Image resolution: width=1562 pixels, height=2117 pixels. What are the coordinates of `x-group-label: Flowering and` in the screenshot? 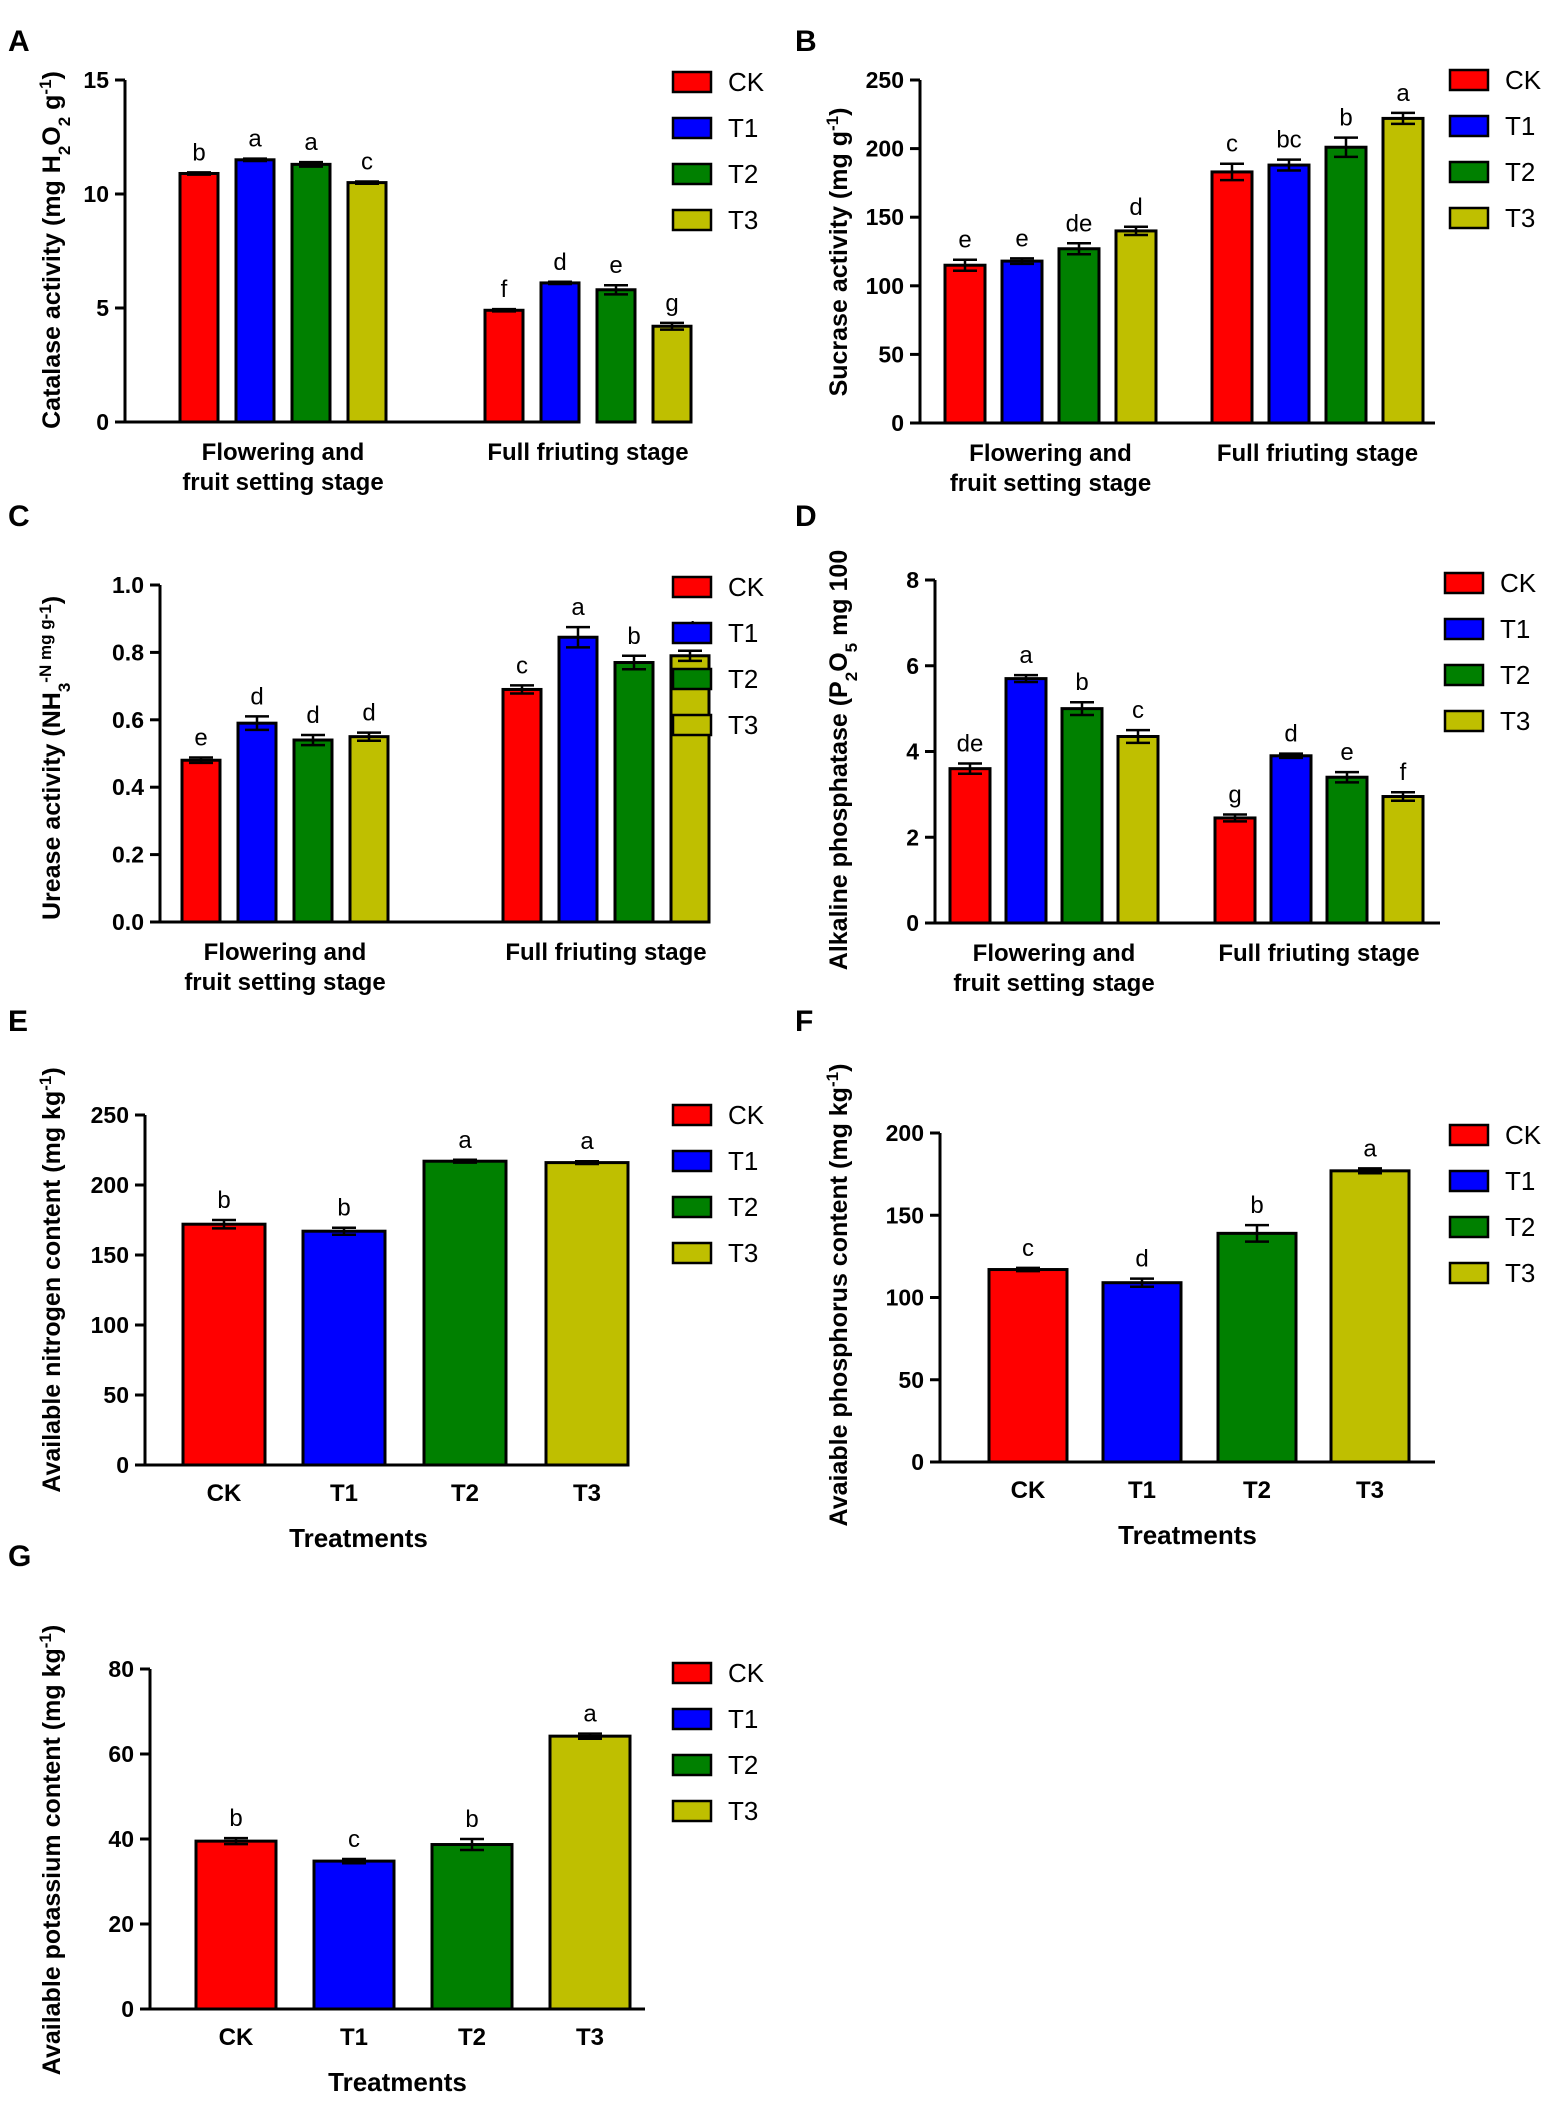 It's located at (285, 952).